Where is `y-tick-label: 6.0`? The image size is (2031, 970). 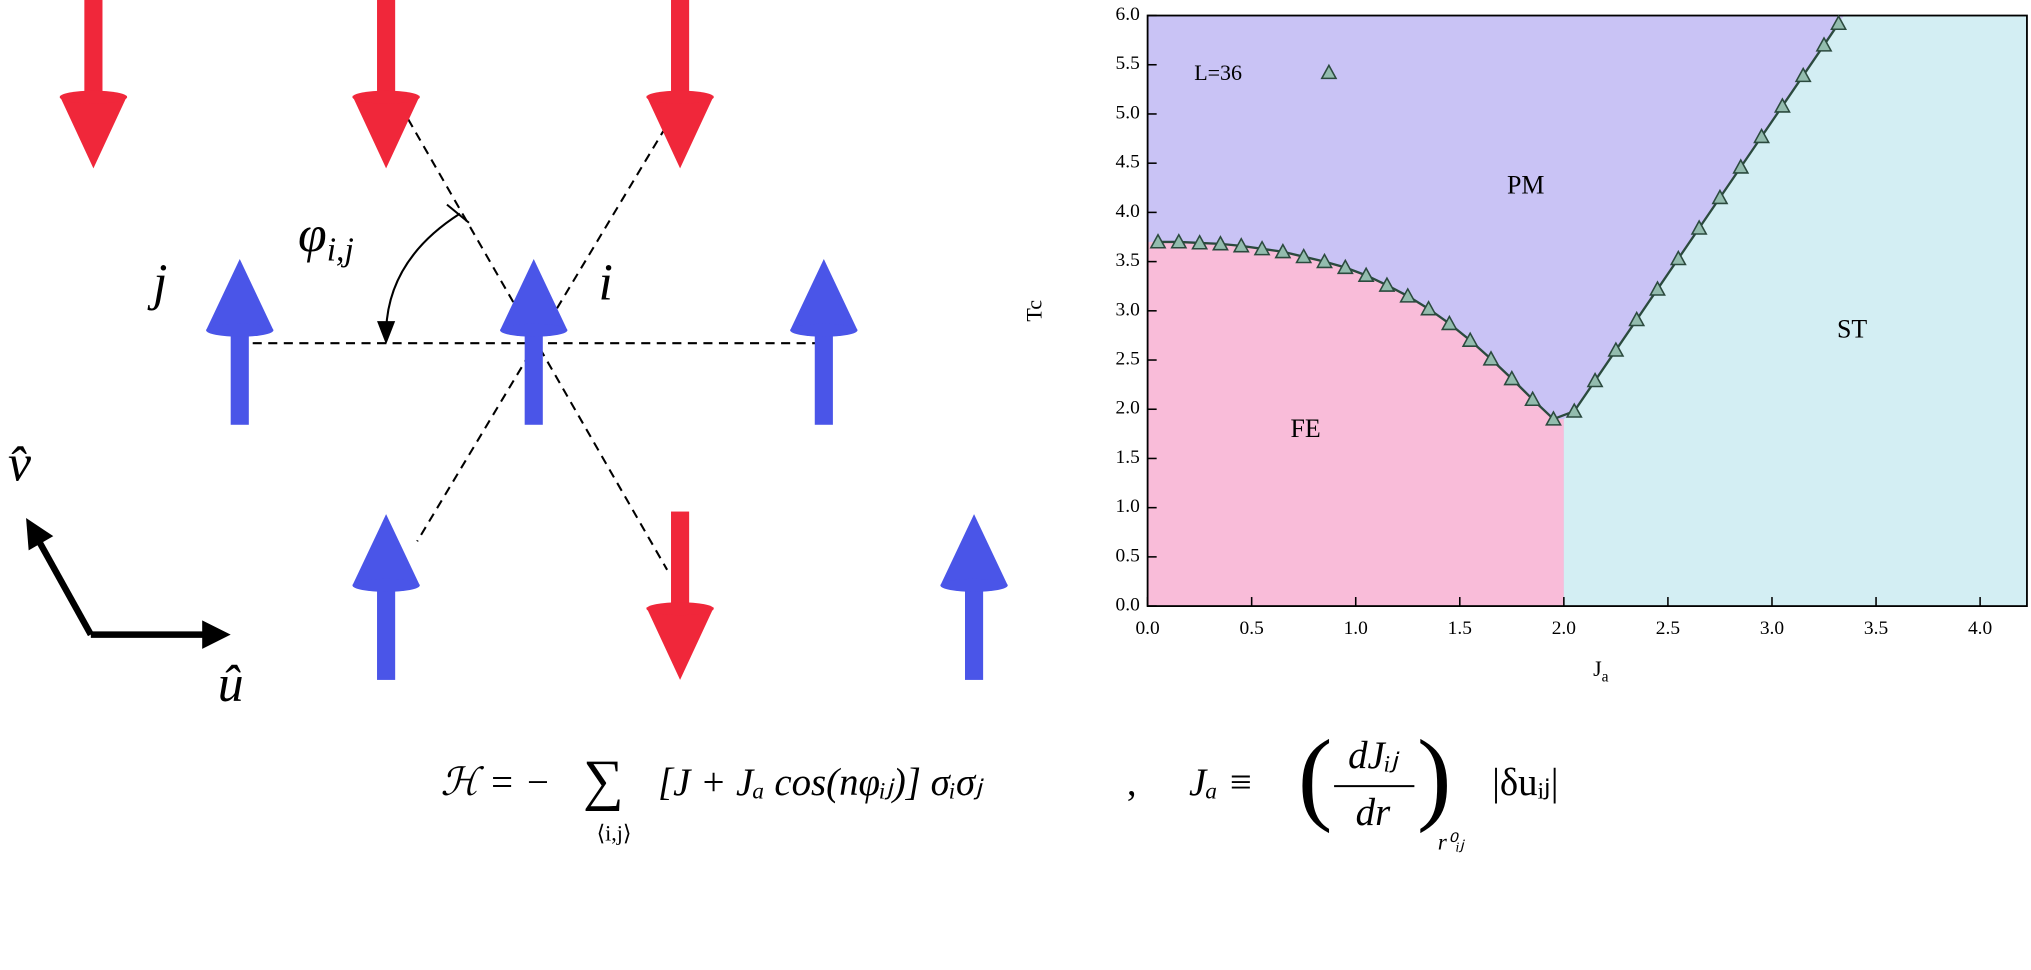 y-tick-label: 6.0 is located at coordinates (1128, 14).